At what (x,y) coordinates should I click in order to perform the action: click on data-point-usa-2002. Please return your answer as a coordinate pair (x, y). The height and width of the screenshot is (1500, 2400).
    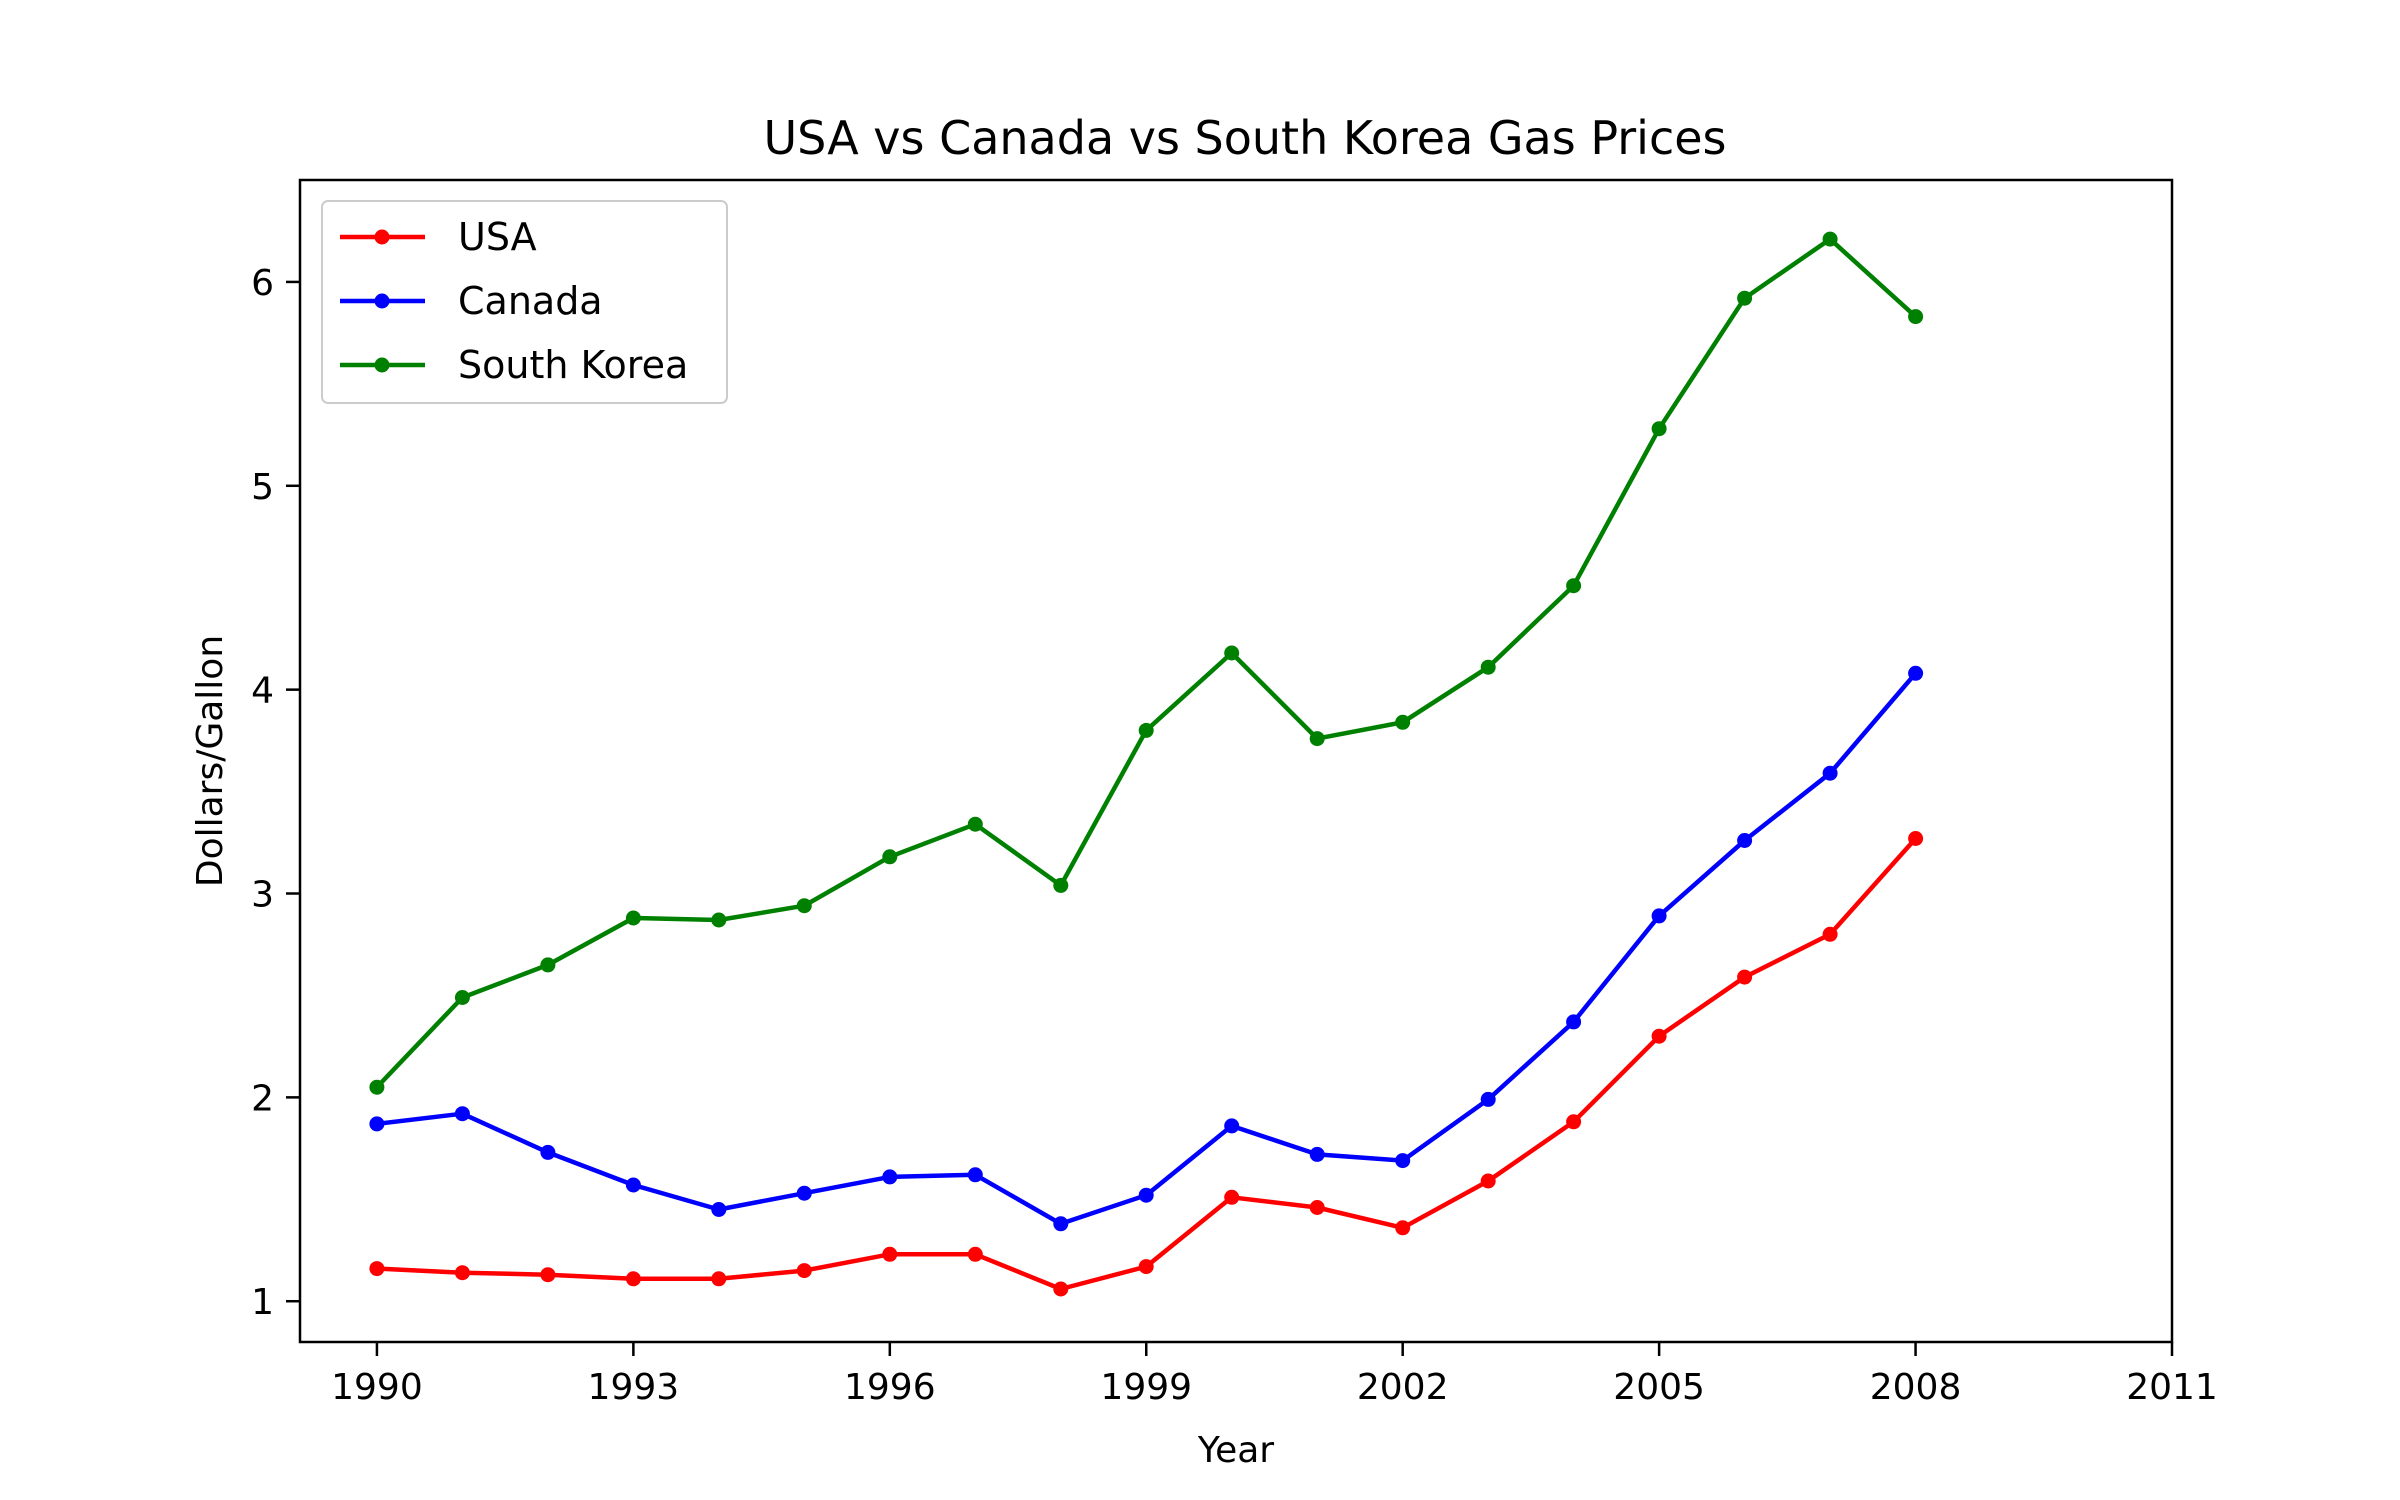
    Looking at the image, I should click on (1403, 1228).